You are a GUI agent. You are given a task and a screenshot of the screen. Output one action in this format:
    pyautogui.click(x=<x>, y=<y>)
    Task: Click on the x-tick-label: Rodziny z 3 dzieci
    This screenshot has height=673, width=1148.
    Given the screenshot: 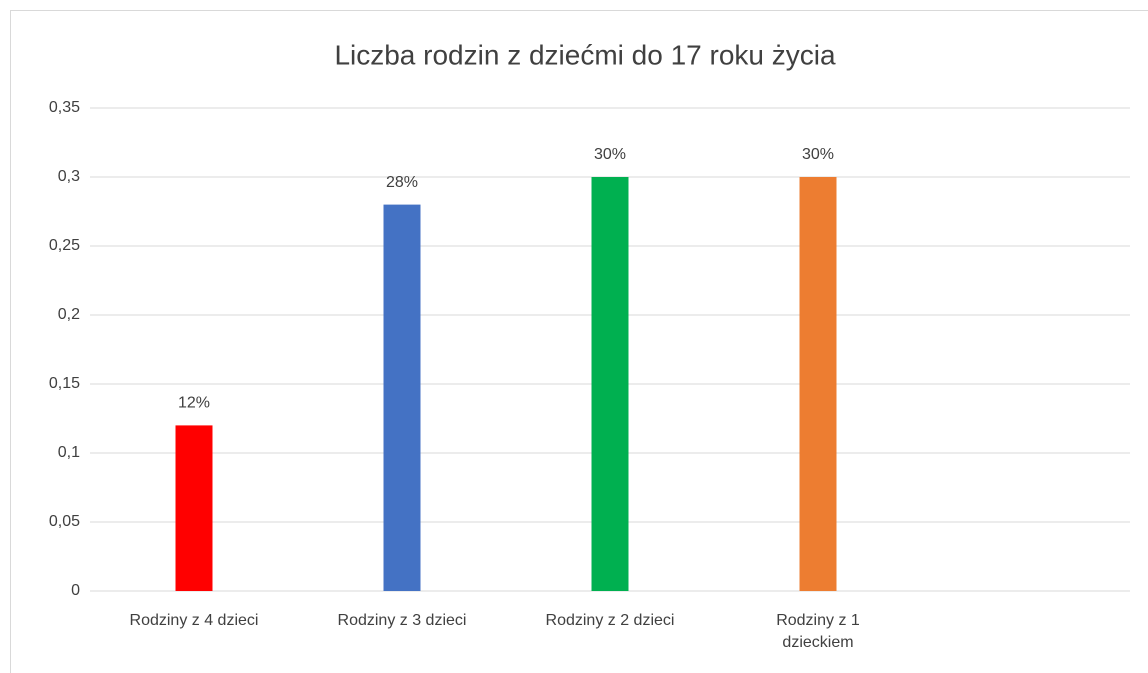 What is the action you would take?
    pyautogui.click(x=402, y=620)
    